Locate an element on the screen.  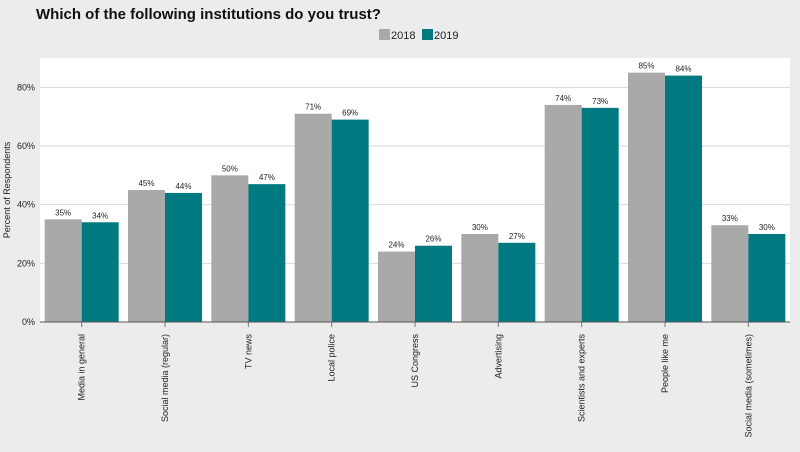
data-label: 24% is located at coordinates (396, 245).